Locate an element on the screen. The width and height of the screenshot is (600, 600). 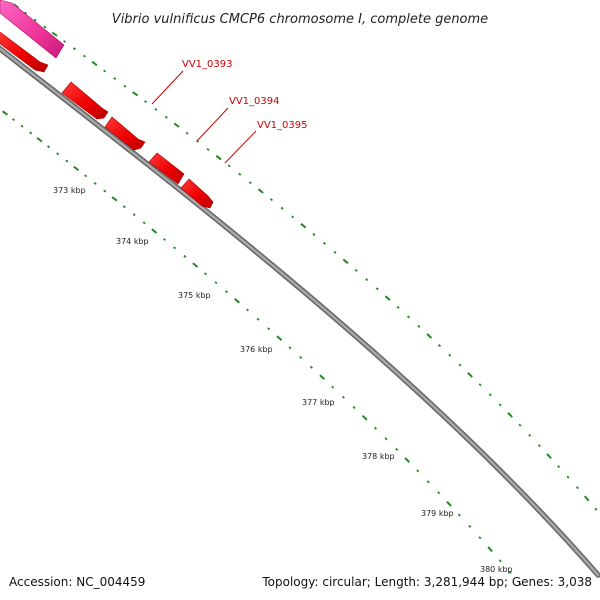
tick-label-377kbp: 377 kbp is located at coordinates (318, 402).